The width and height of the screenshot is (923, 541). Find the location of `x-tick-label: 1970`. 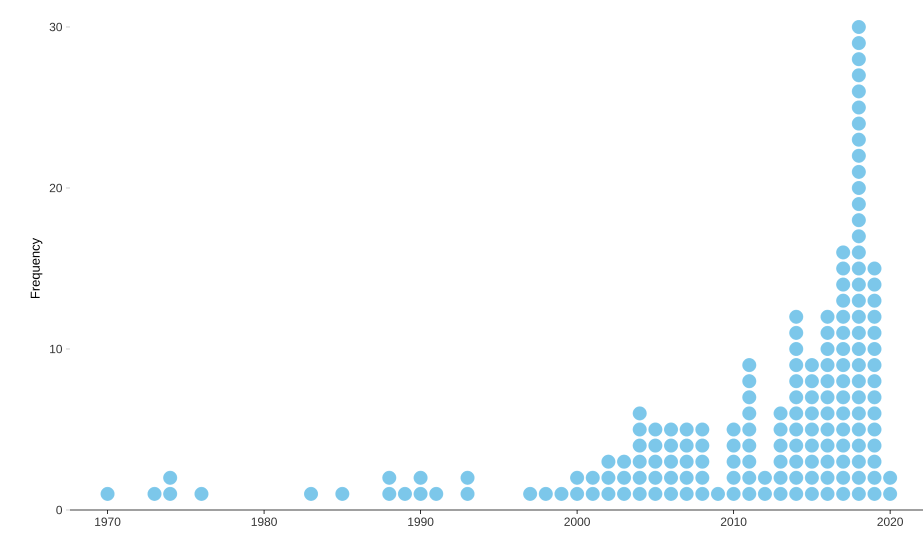

x-tick-label: 1970 is located at coordinates (107, 522).